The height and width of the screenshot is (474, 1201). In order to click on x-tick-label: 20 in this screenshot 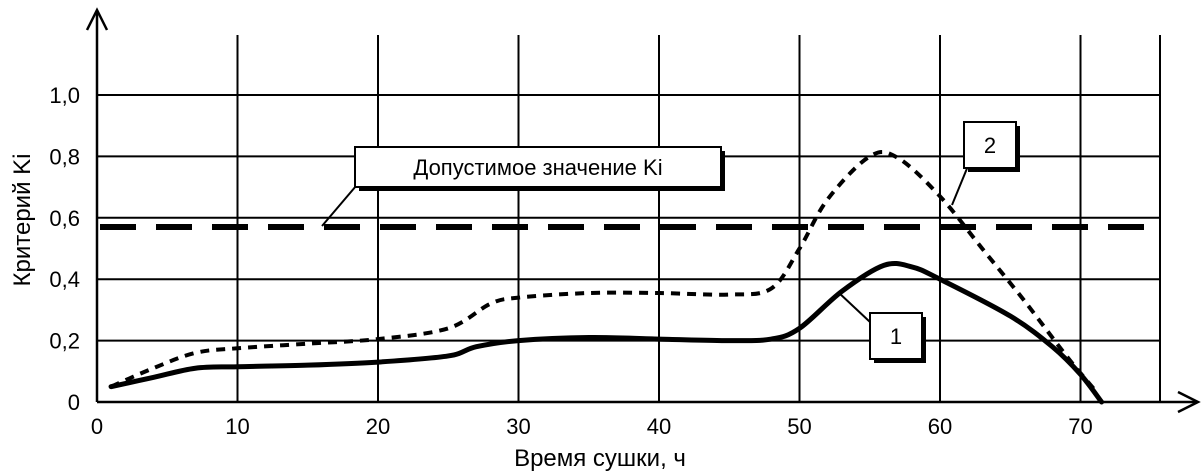, I will do `click(378, 426)`.